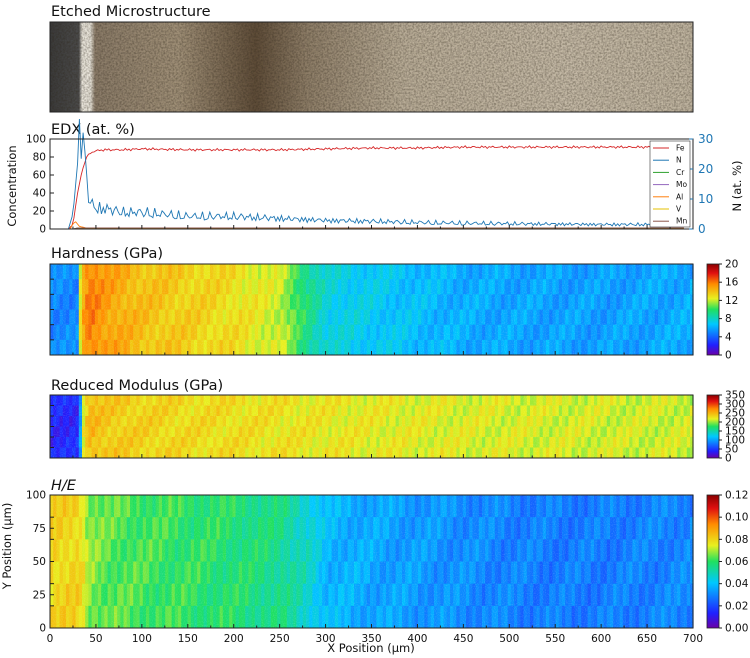  Describe the element at coordinates (731, 301) in the screenshot. I see `colorbar-tick-label: 12` at that location.